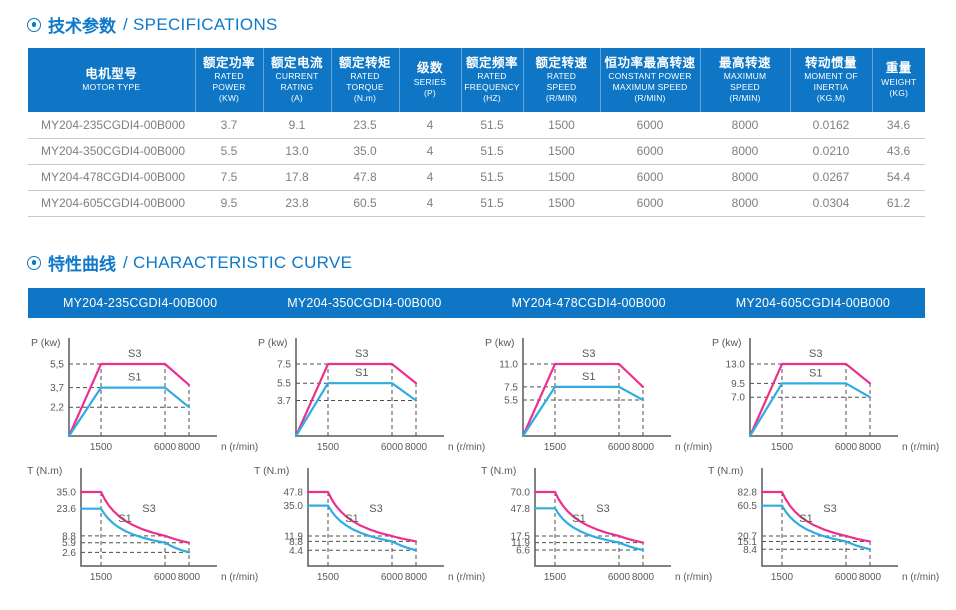 This screenshot has width=956, height=610. What do you see at coordinates (561, 125) in the screenshot?
I see `value-cell: 1500` at bounding box center [561, 125].